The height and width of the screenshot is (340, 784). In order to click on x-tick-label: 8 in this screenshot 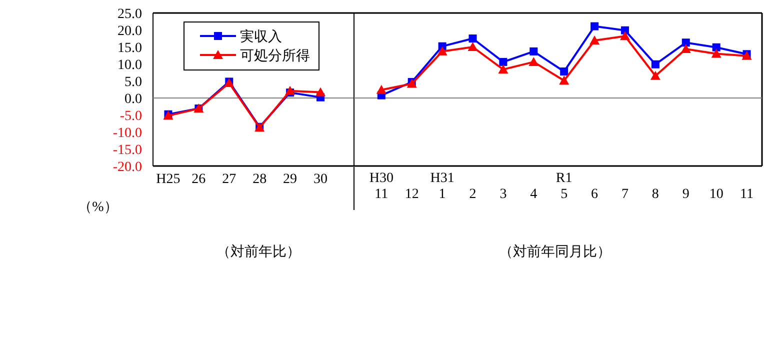, I will do `click(655, 194)`.